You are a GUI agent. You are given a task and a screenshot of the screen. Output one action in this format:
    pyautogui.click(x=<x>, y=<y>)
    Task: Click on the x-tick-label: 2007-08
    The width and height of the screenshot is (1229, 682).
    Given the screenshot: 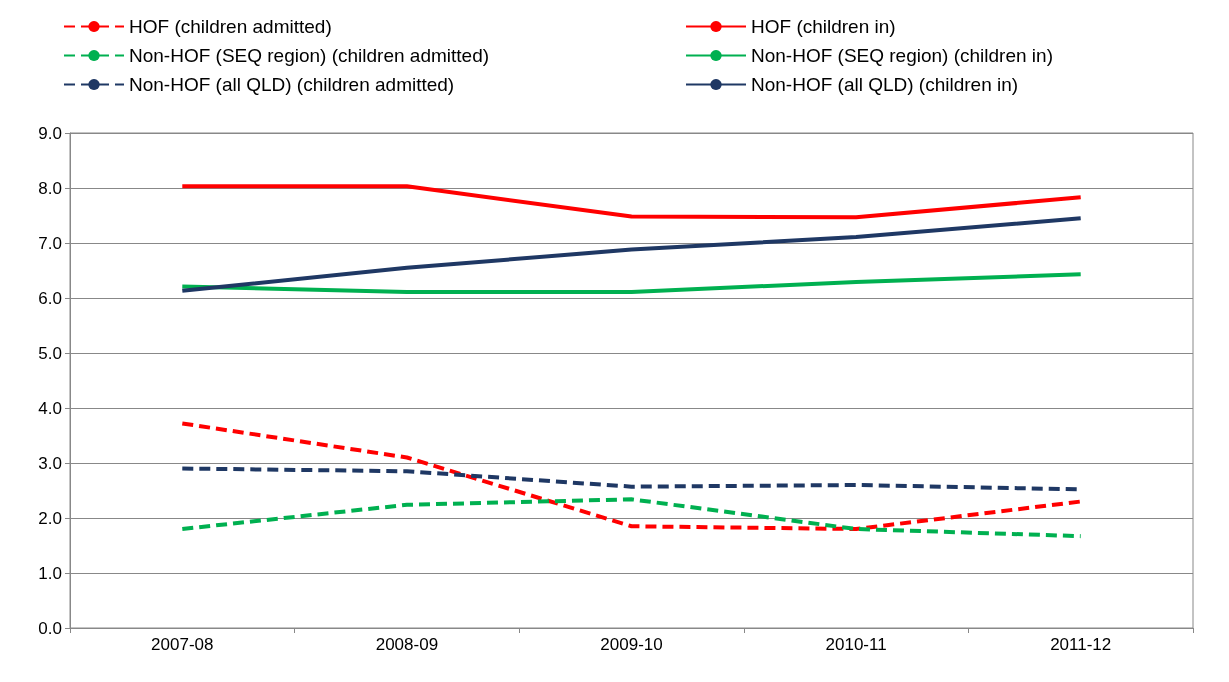 What is the action you would take?
    pyautogui.click(x=182, y=644)
    